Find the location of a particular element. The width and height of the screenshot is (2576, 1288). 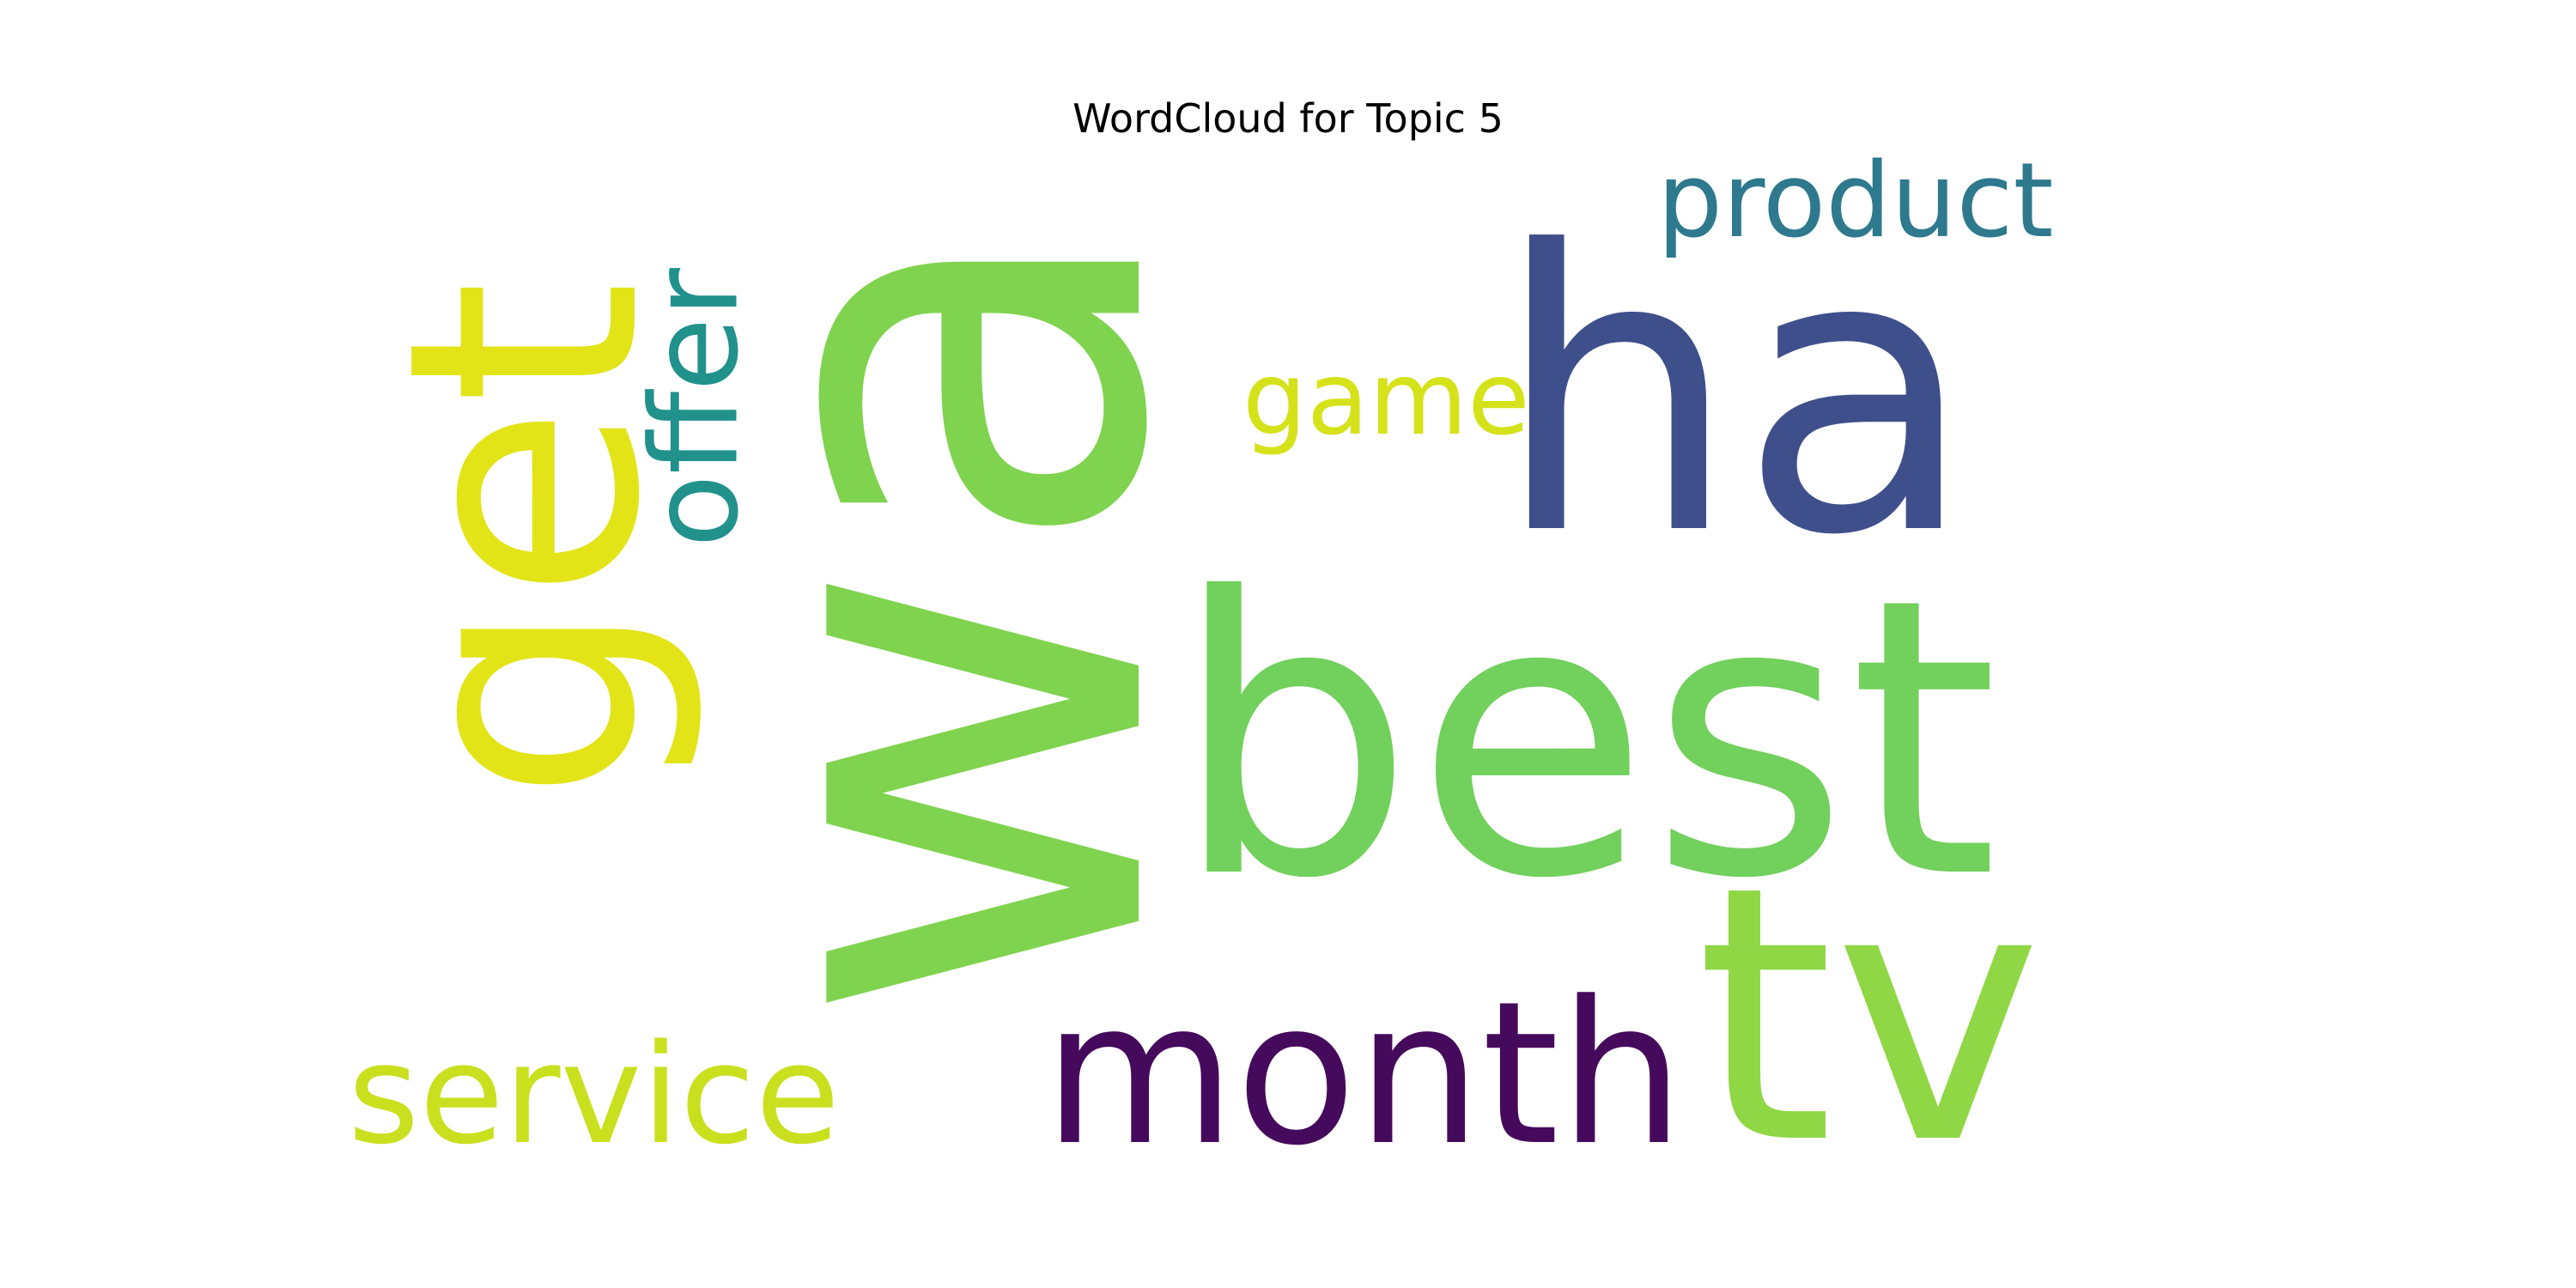

word-product: product is located at coordinates (1856, 202).